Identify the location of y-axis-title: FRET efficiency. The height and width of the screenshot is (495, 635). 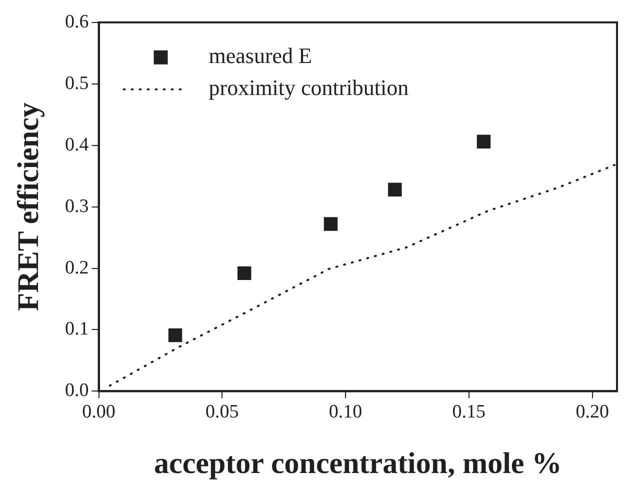
(28, 207).